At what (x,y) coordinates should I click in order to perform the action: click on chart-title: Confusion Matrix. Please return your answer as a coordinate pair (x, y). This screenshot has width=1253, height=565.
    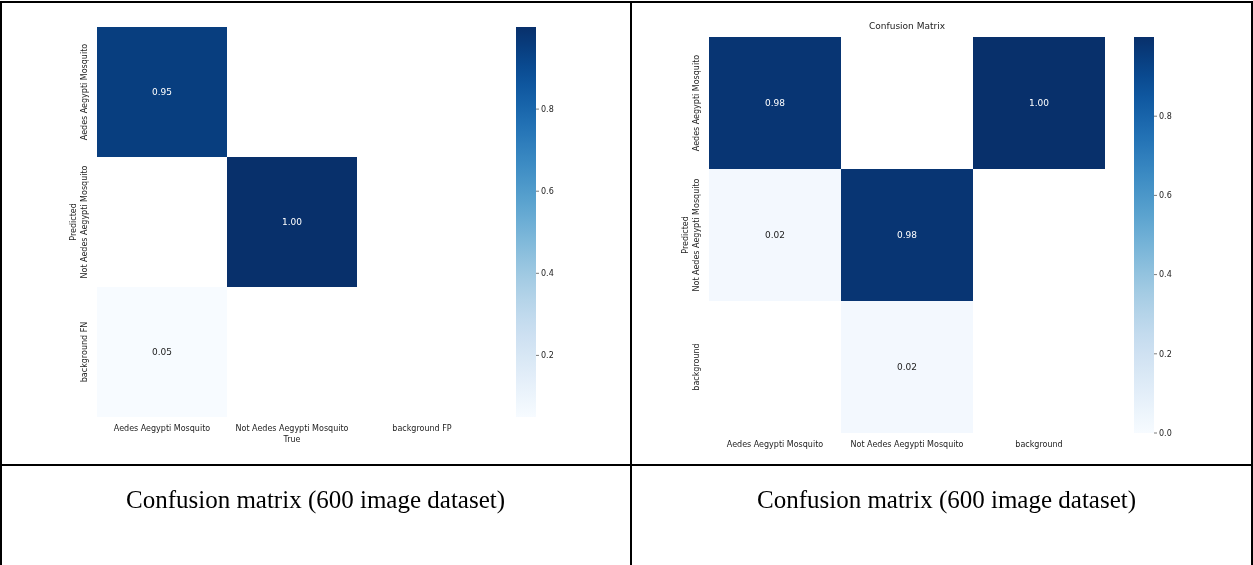
    Looking at the image, I should click on (907, 26).